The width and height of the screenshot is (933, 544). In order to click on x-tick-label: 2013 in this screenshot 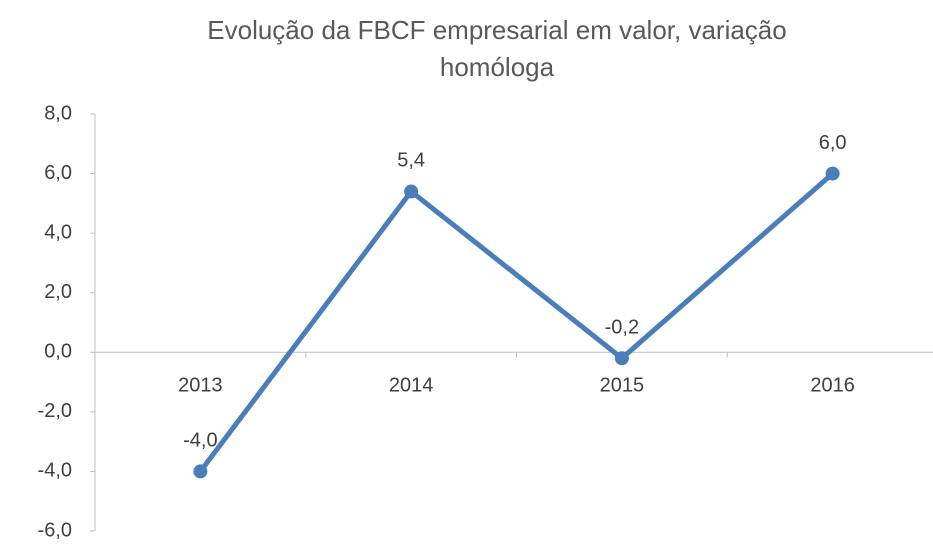, I will do `click(200, 386)`.